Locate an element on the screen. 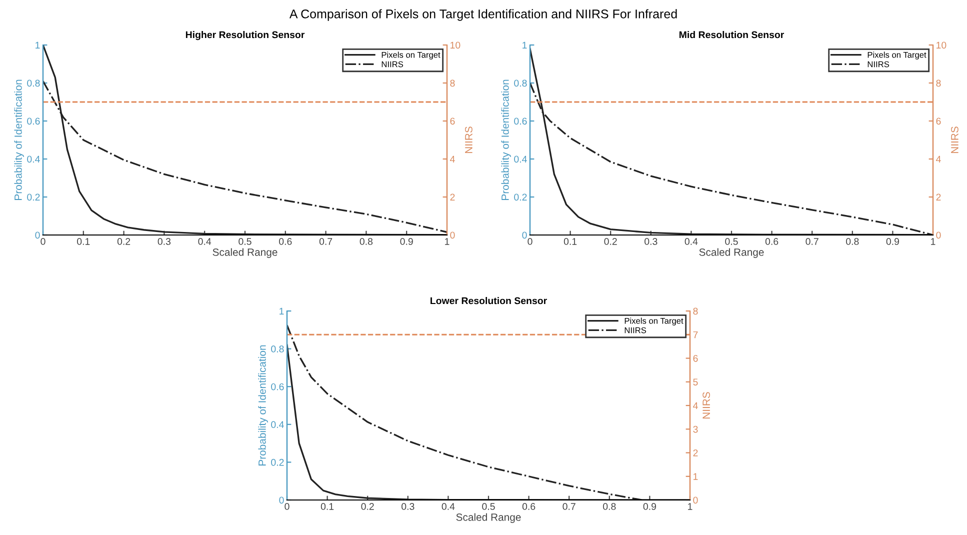  line-series is located at coordinates (245, 140).